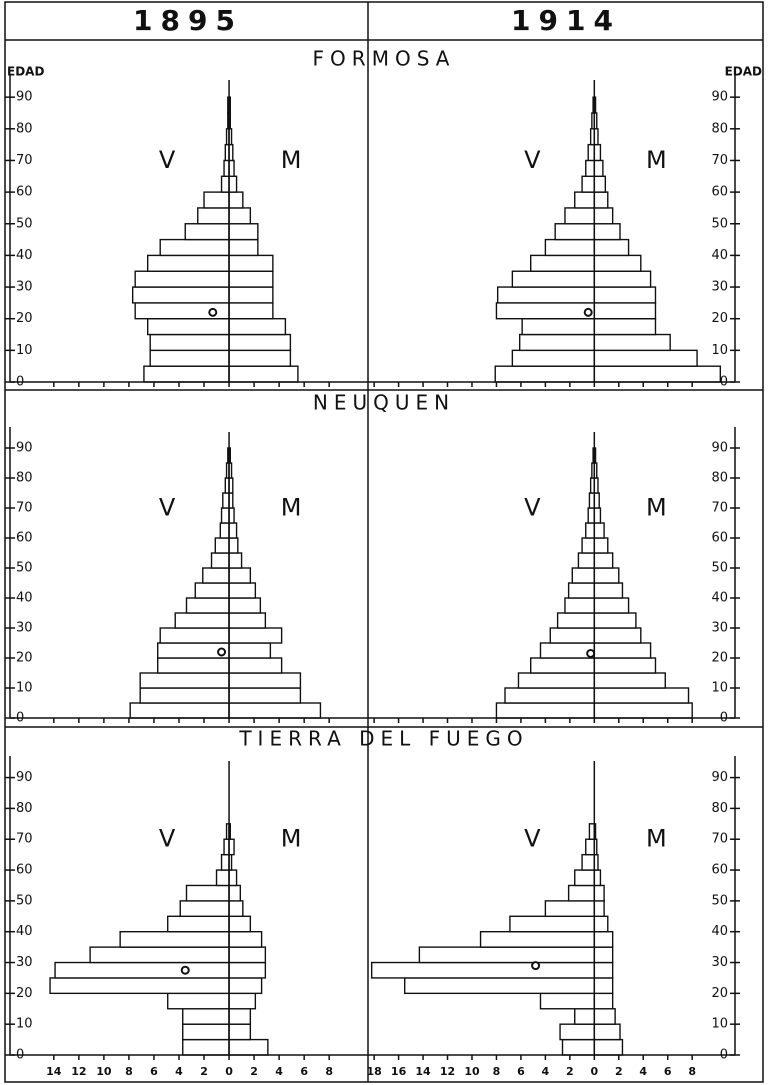 This screenshot has width=768, height=1085. I want to click on x-tick-label: 4, so click(179, 1071).